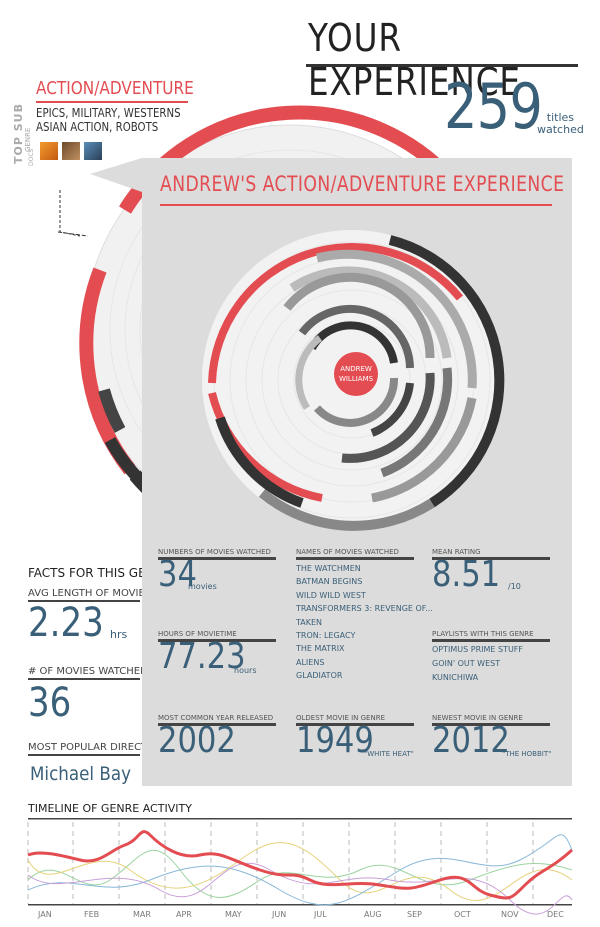  Describe the element at coordinates (319, 676) in the screenshot. I see `movie-name-item: GLADIATOR` at that location.